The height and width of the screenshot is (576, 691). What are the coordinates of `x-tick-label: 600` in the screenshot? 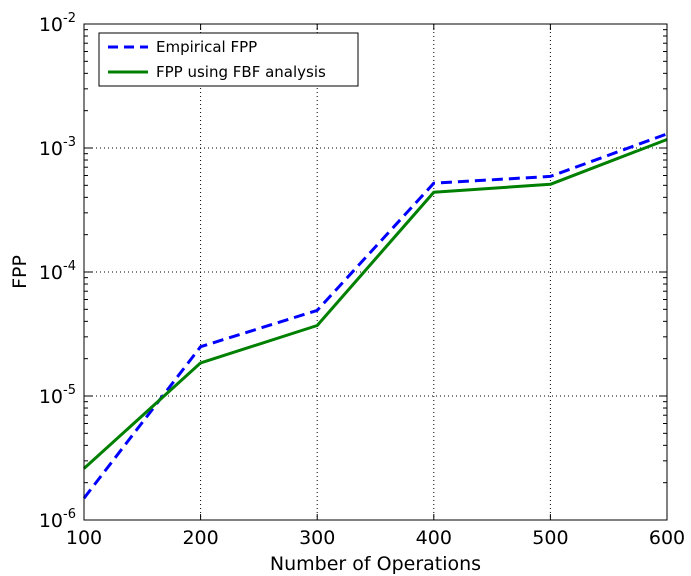 It's located at (667, 538).